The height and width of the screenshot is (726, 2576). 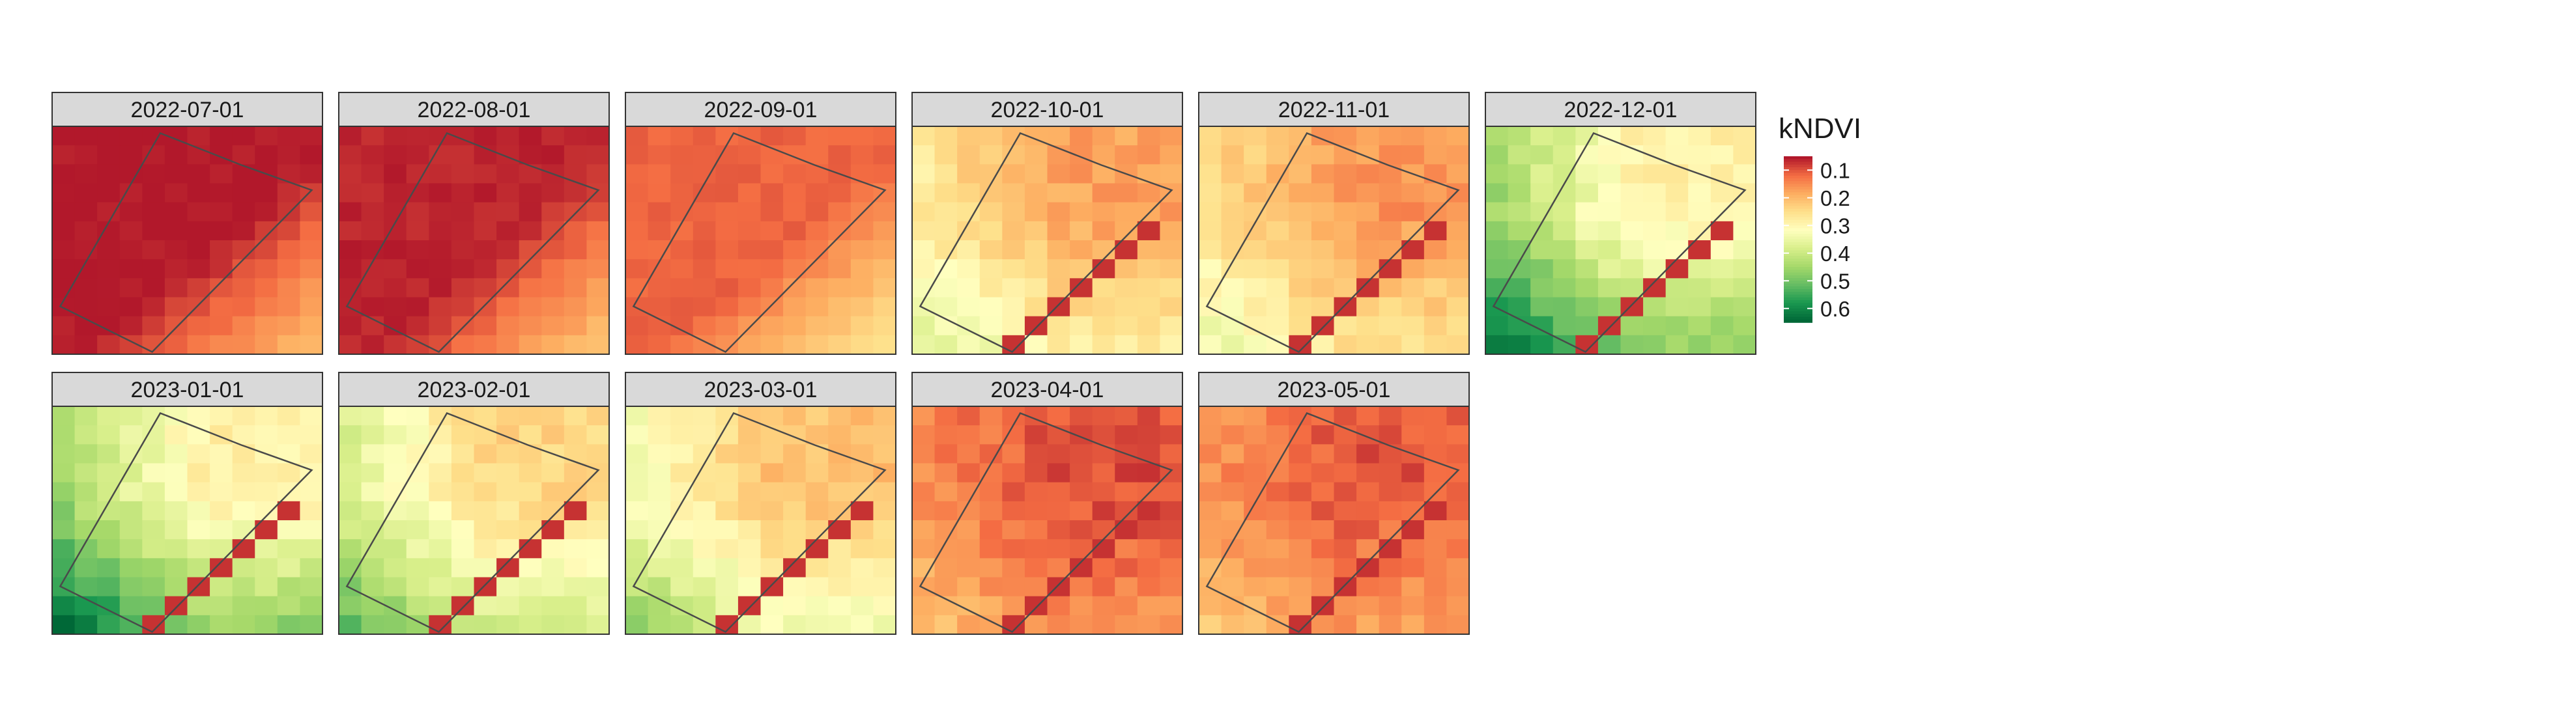 What do you see at coordinates (1334, 110) in the screenshot?
I see `facet-strip-label: 2022-11-01` at bounding box center [1334, 110].